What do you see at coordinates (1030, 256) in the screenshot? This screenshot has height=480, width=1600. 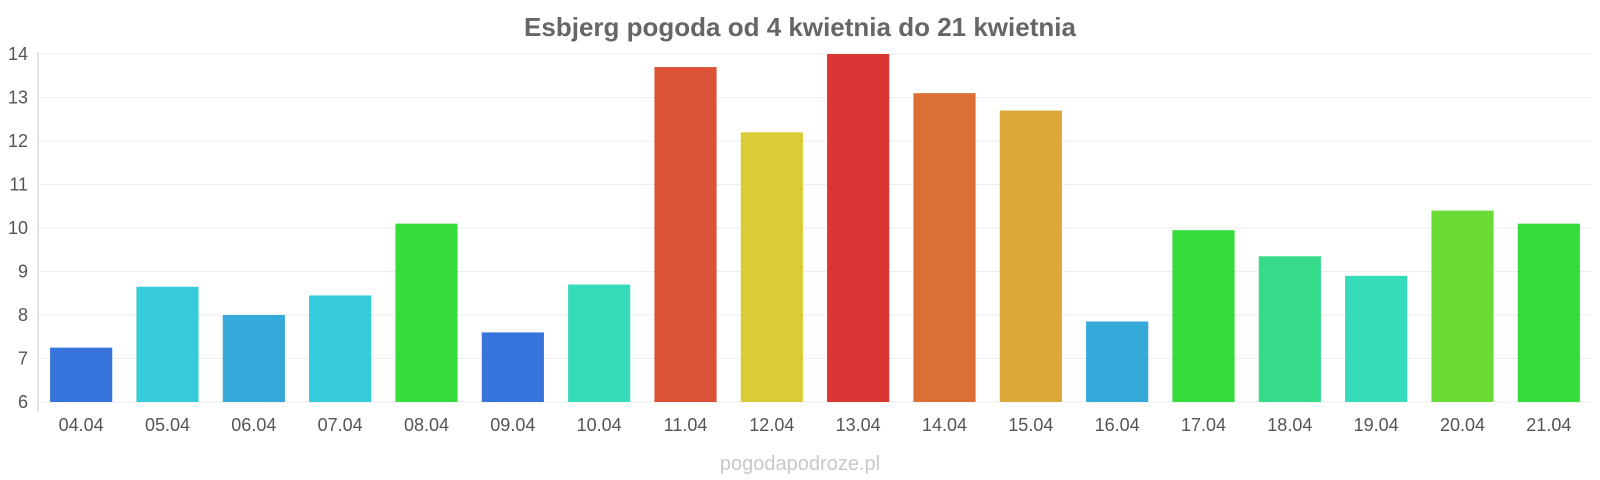 I see `bar-15.04` at bounding box center [1030, 256].